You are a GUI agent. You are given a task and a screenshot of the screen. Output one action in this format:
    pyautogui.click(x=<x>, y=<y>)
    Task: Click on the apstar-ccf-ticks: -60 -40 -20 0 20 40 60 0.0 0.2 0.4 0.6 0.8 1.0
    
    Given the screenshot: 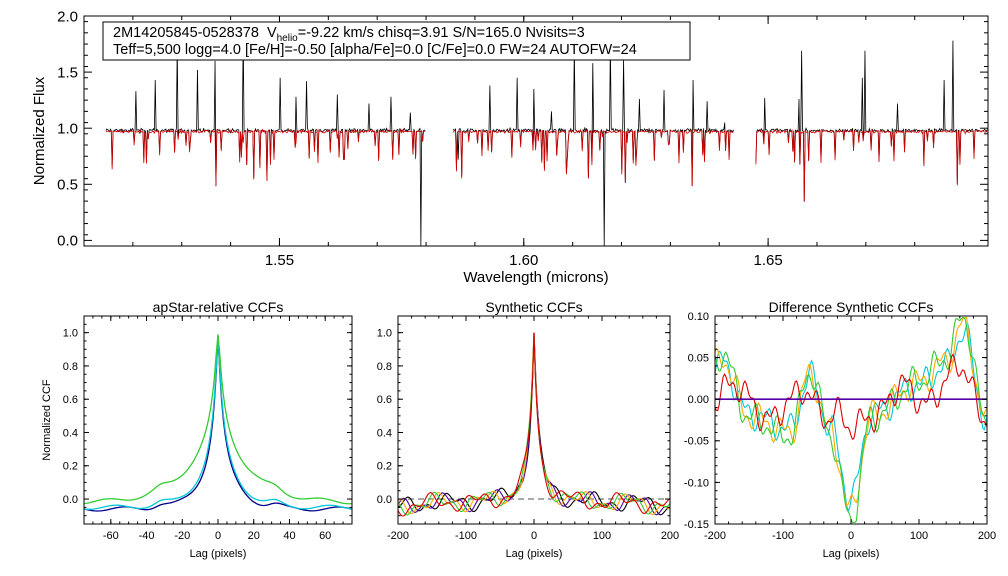 What is the action you would take?
    pyautogui.click(x=208, y=428)
    